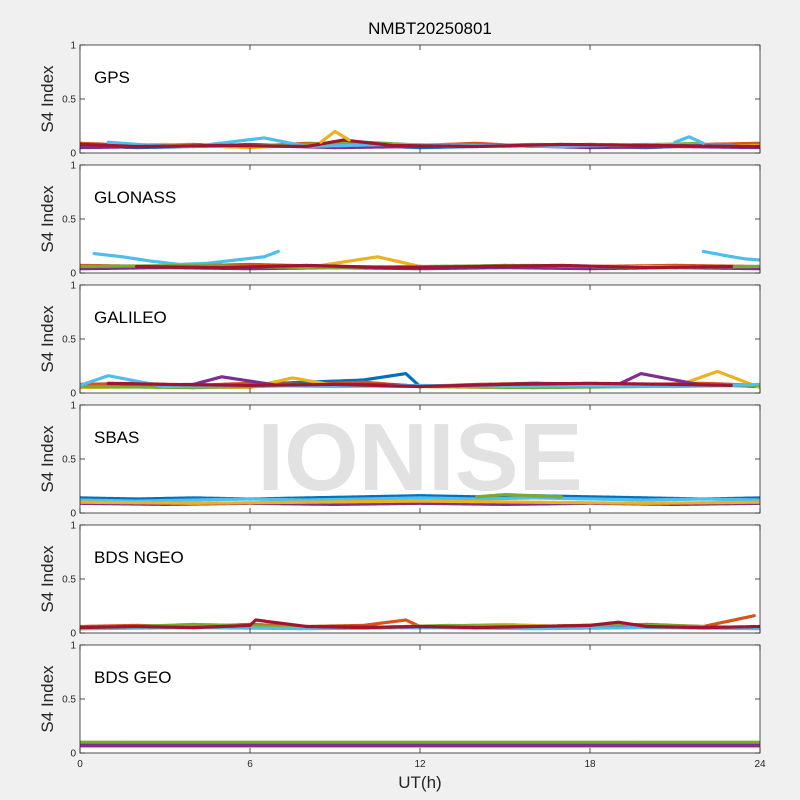  I want to click on panel-glonass: 0 0.5 1 GLONASS S4 Index, so click(399, 220).